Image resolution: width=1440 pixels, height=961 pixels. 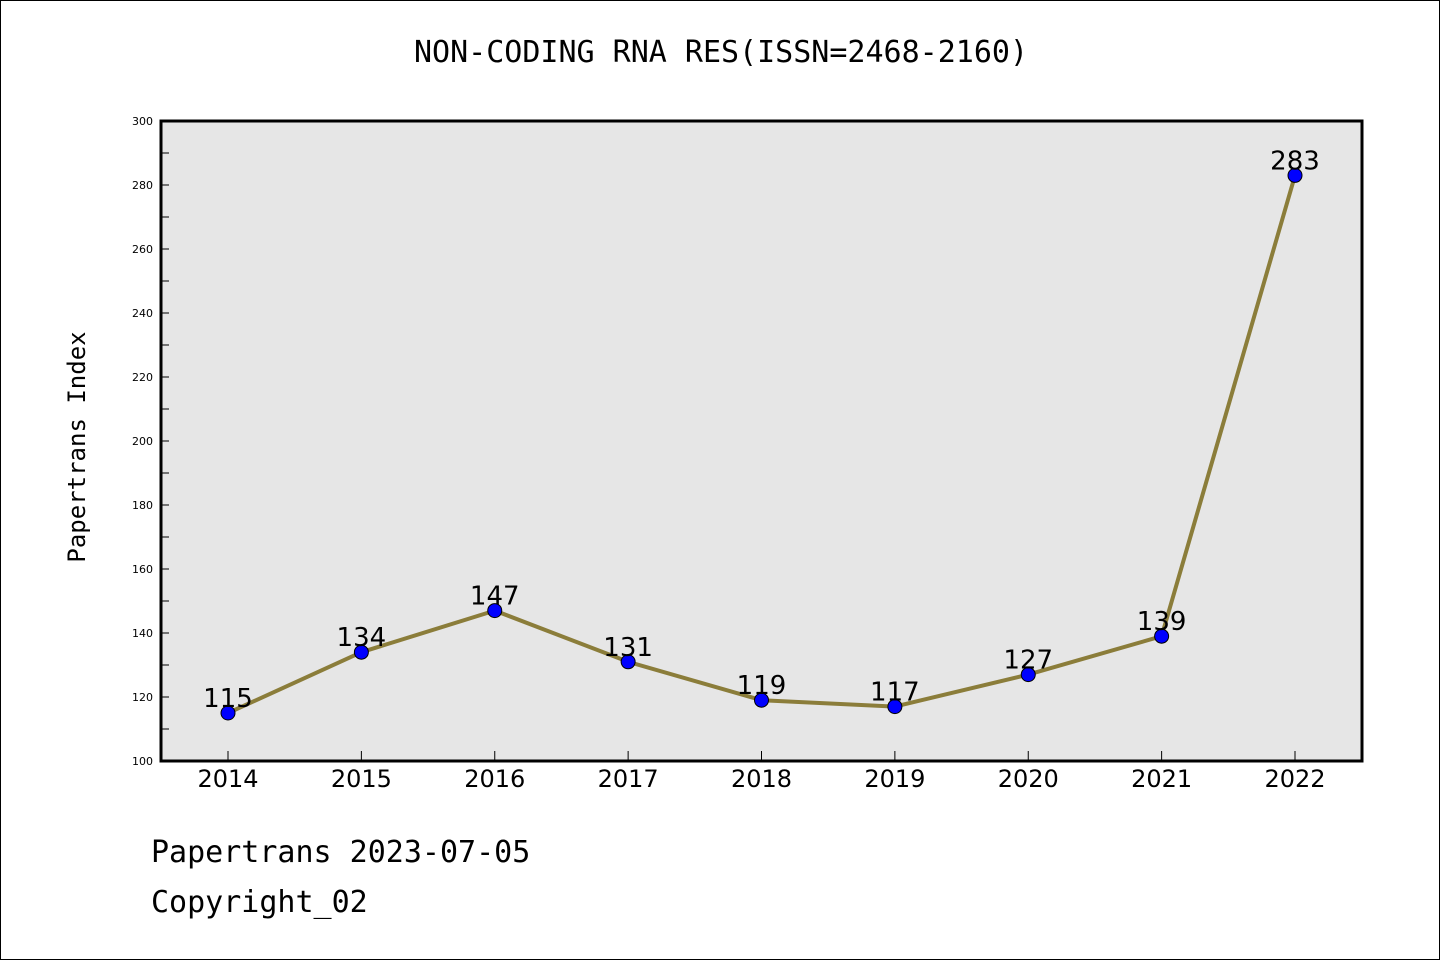 What do you see at coordinates (1028, 779) in the screenshot?
I see `x-tick-label: 2020` at bounding box center [1028, 779].